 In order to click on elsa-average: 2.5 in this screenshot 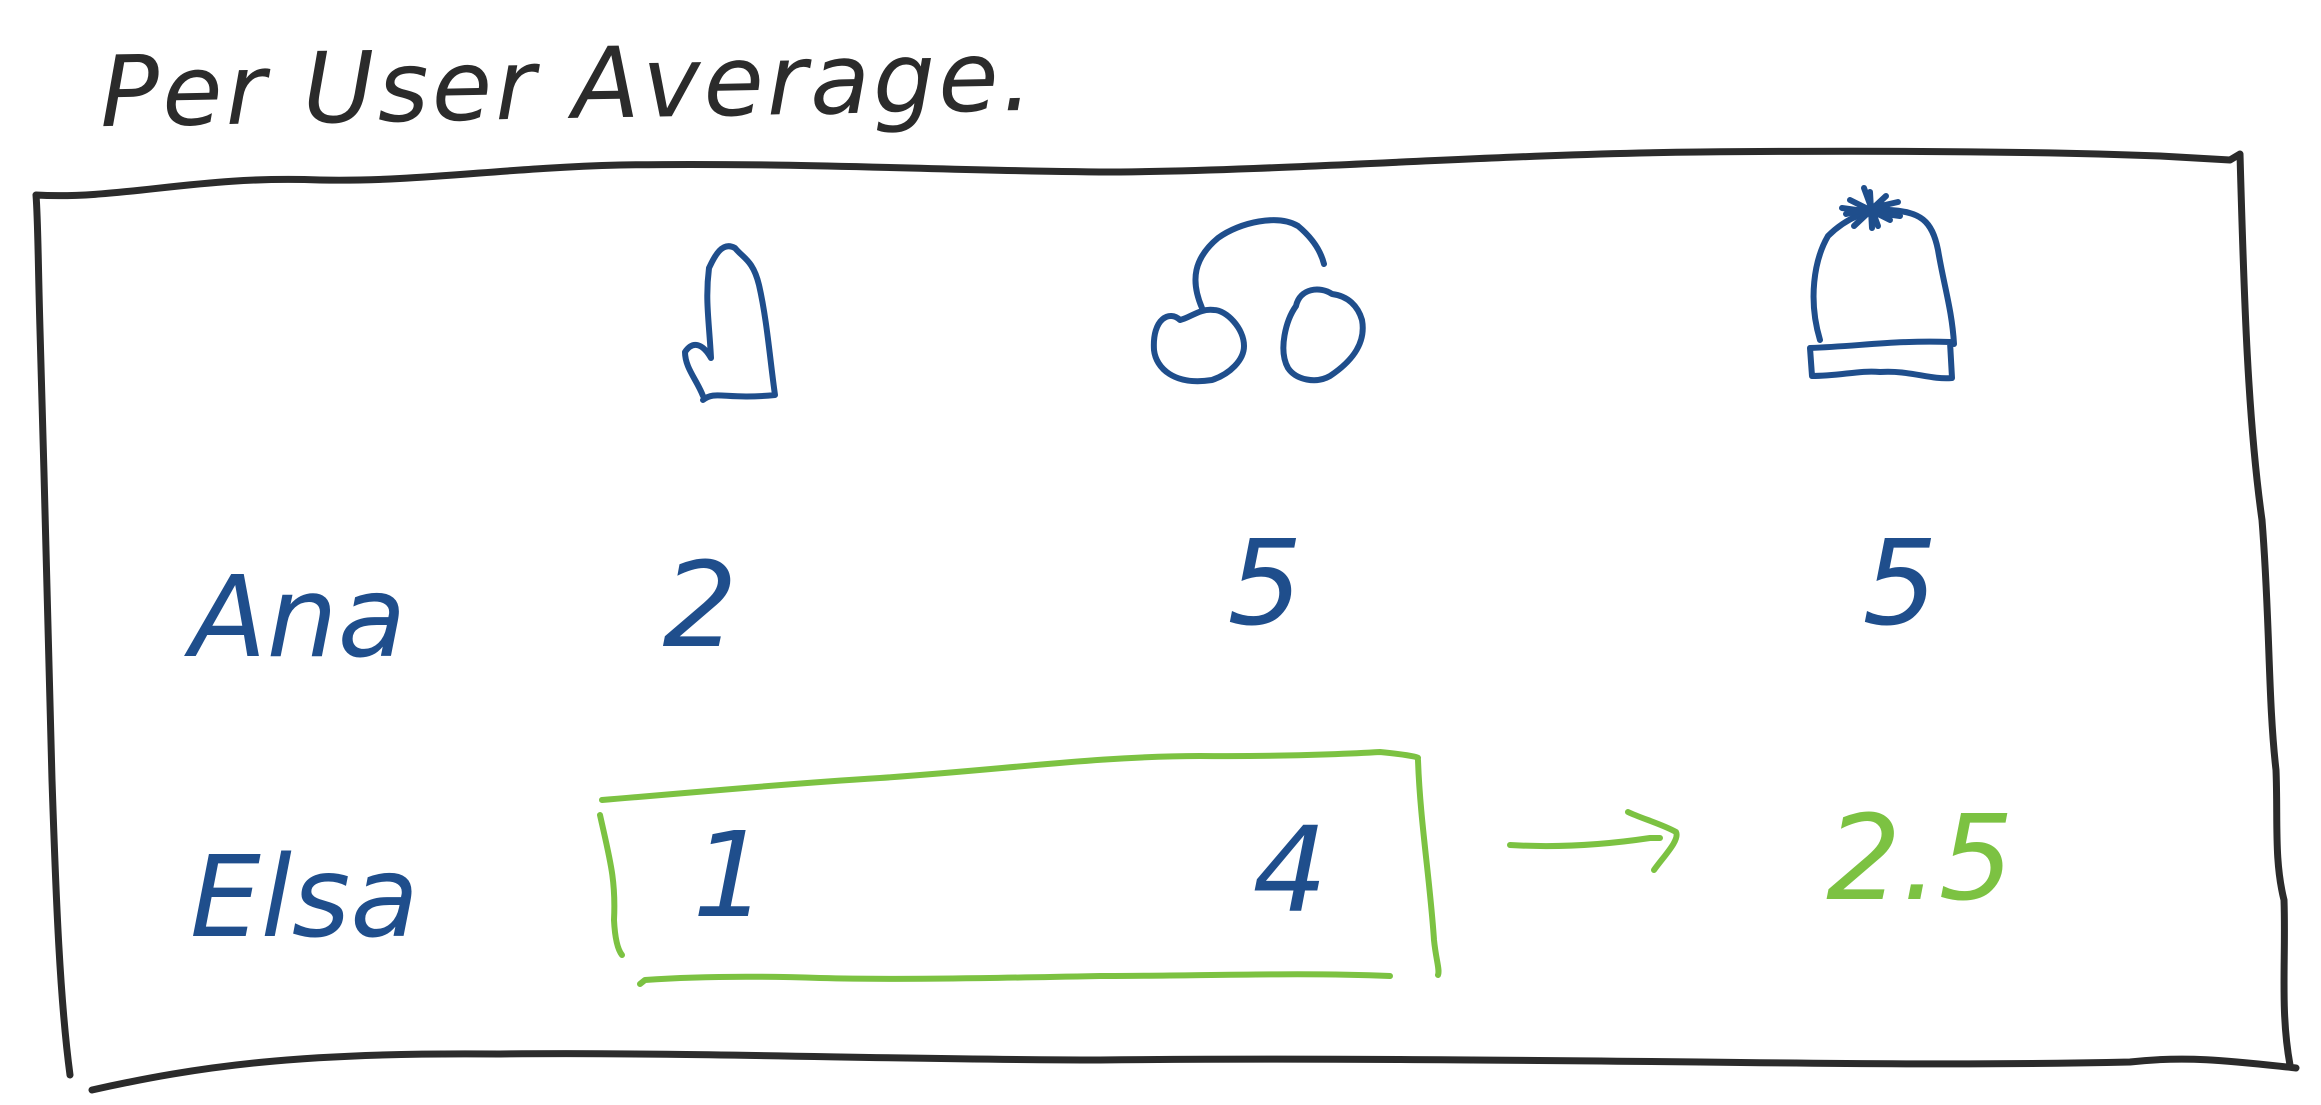, I will do `click(1920, 858)`.